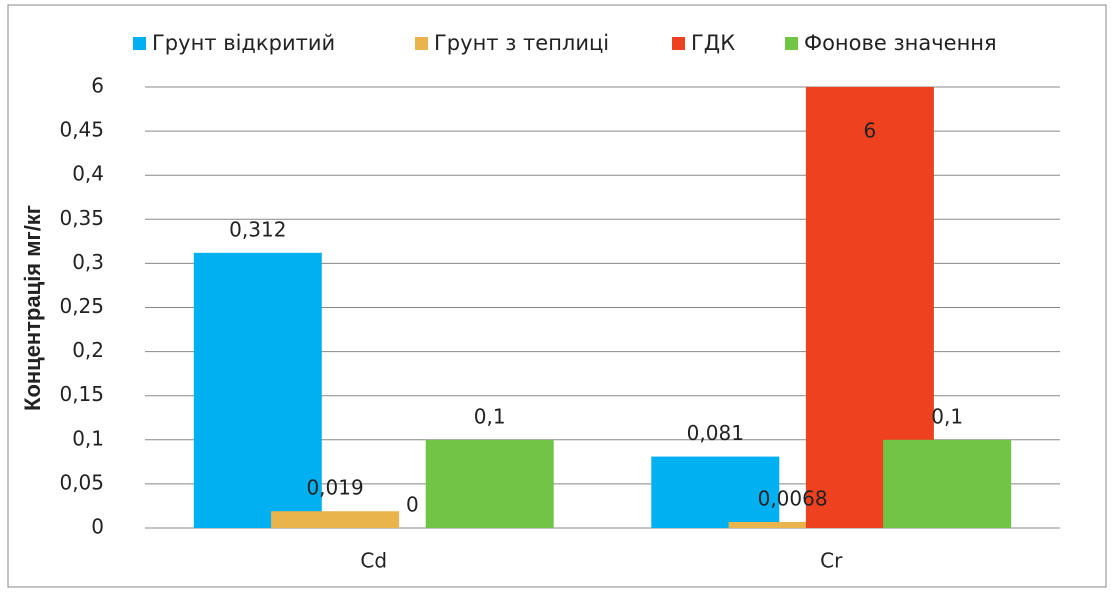  Describe the element at coordinates (793, 499) in the screenshot. I see `data-label: 0,0068` at that location.